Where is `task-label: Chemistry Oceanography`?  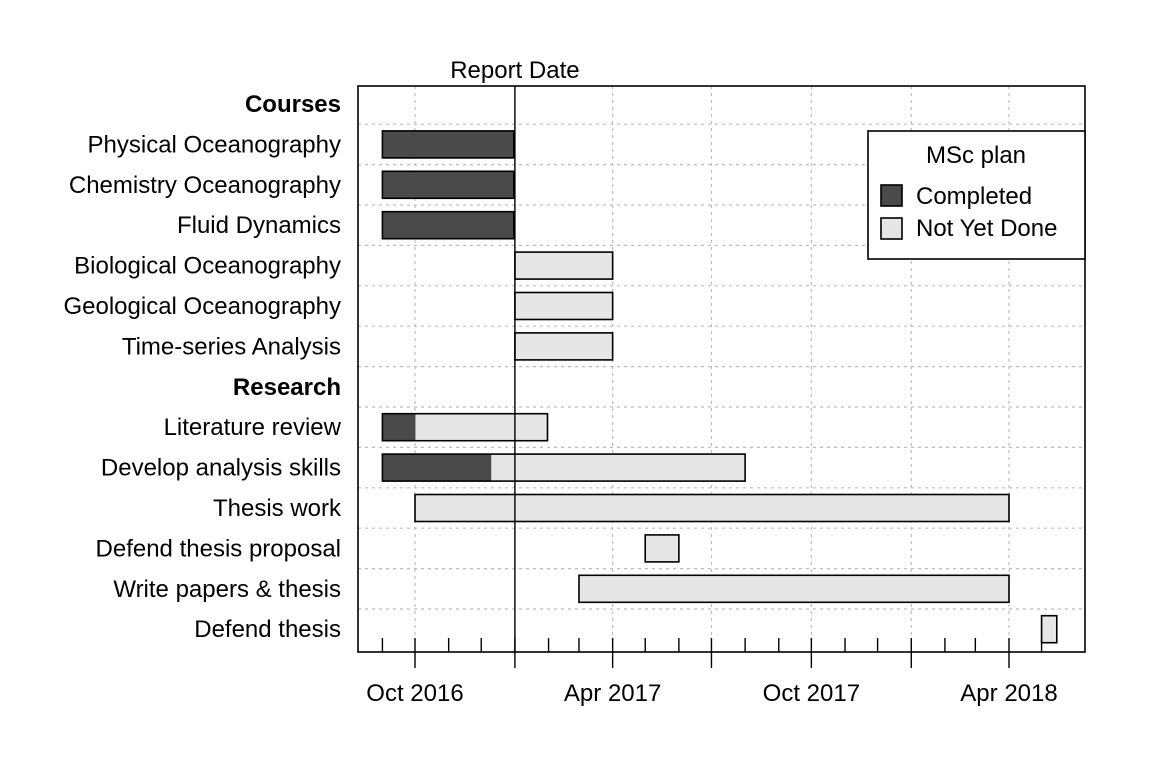 task-label: Chemistry Oceanography is located at coordinates (205, 185).